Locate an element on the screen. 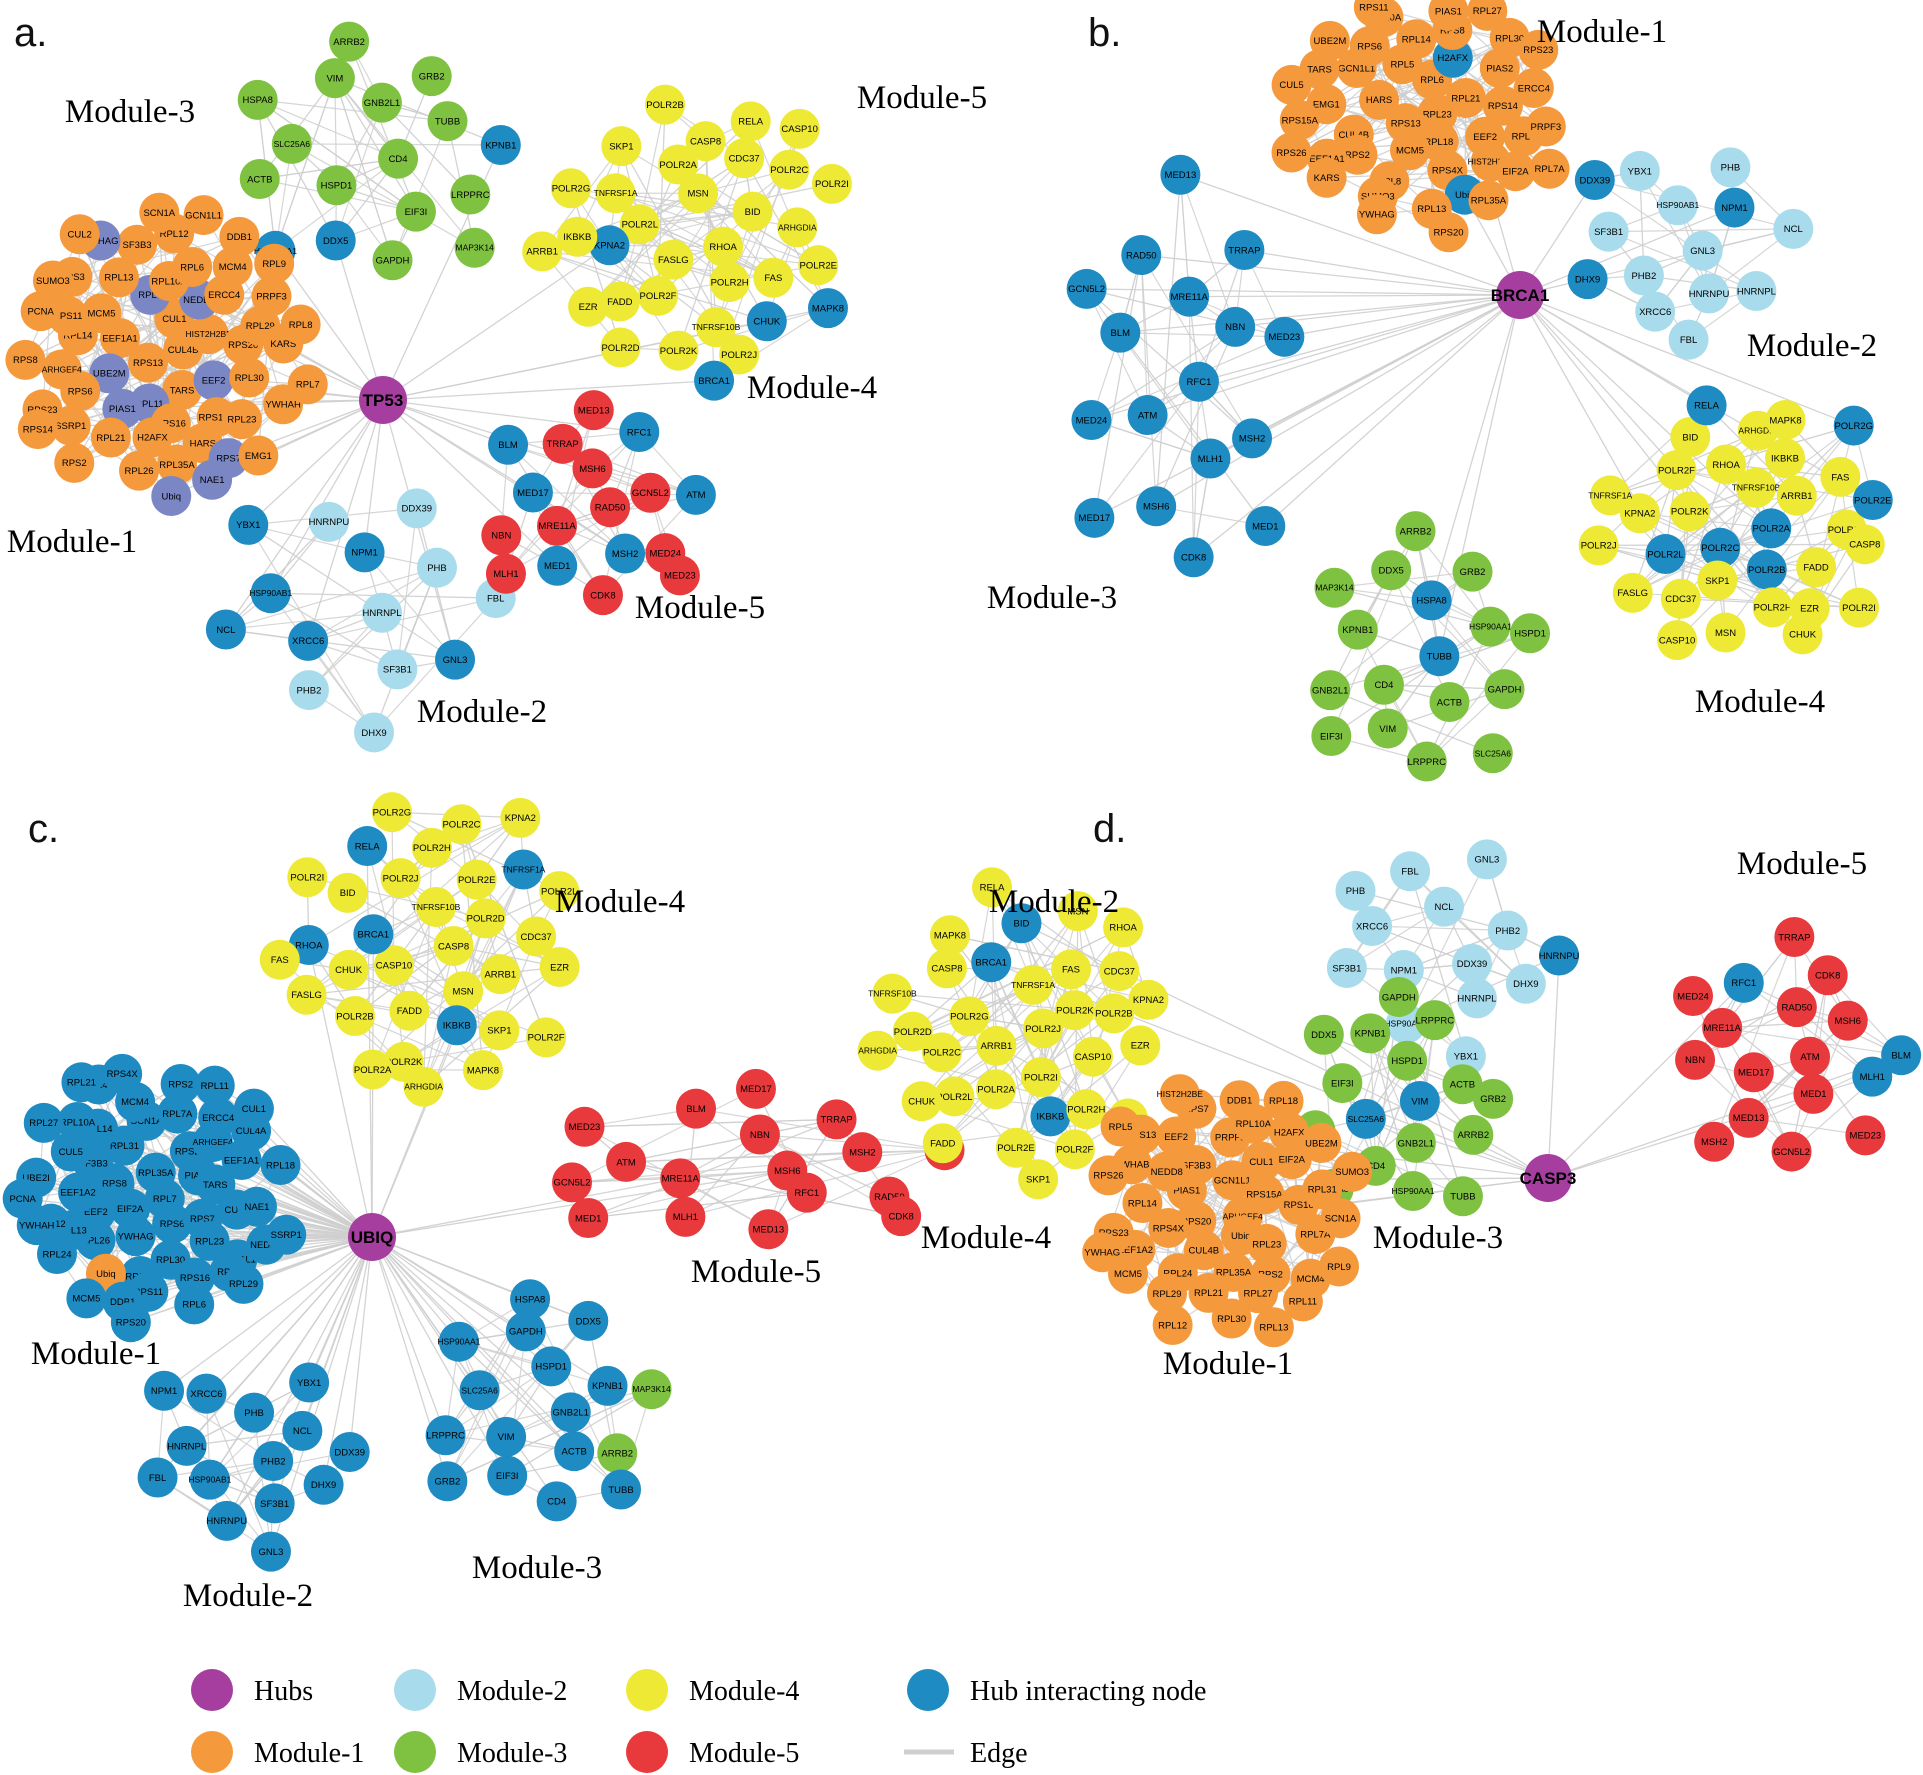 This screenshot has width=1923, height=1775. node-SKP1 is located at coordinates (1717, 580).